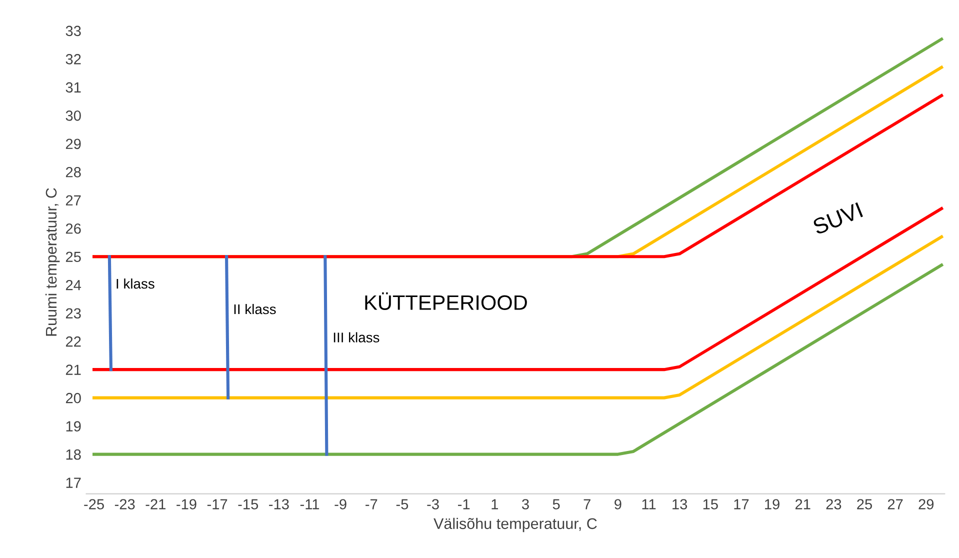 This screenshot has width=959, height=558. I want to click on x-tick-label: 29, so click(926, 504).